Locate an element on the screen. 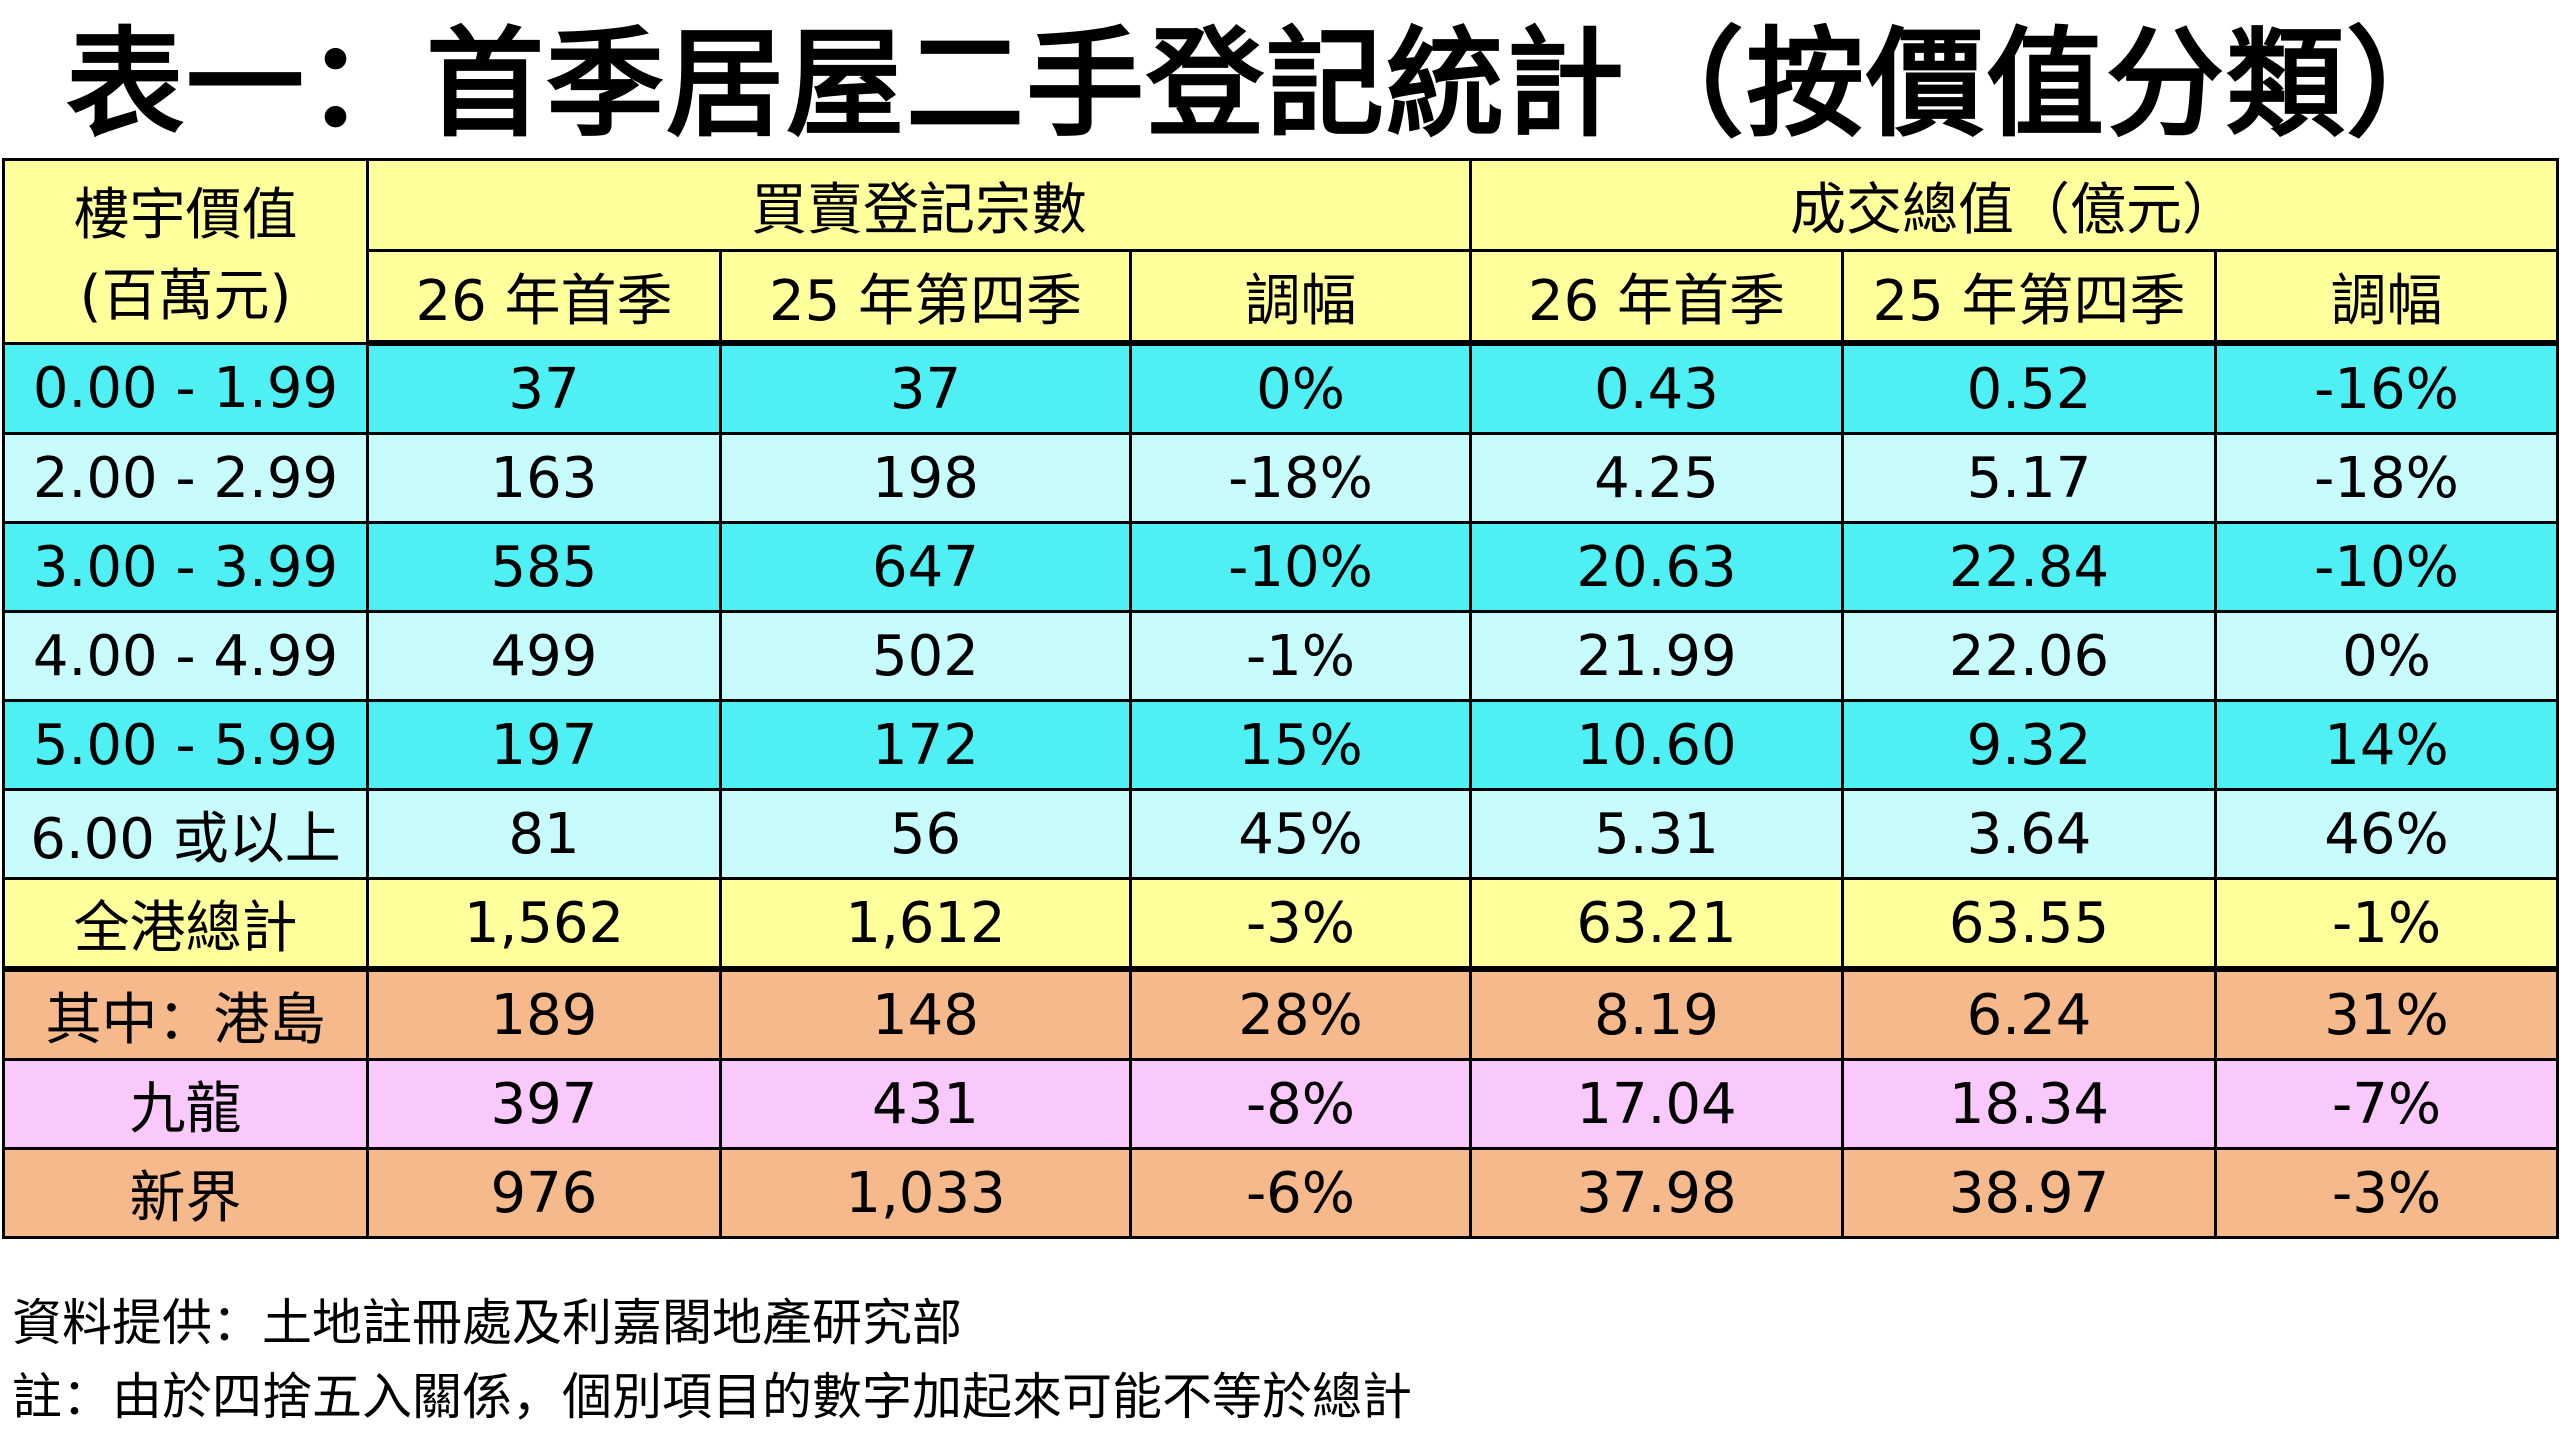  table-row: 2.00 - 2.99 163 198 -18% 4.25 5.17 -18% is located at coordinates (1281, 478).